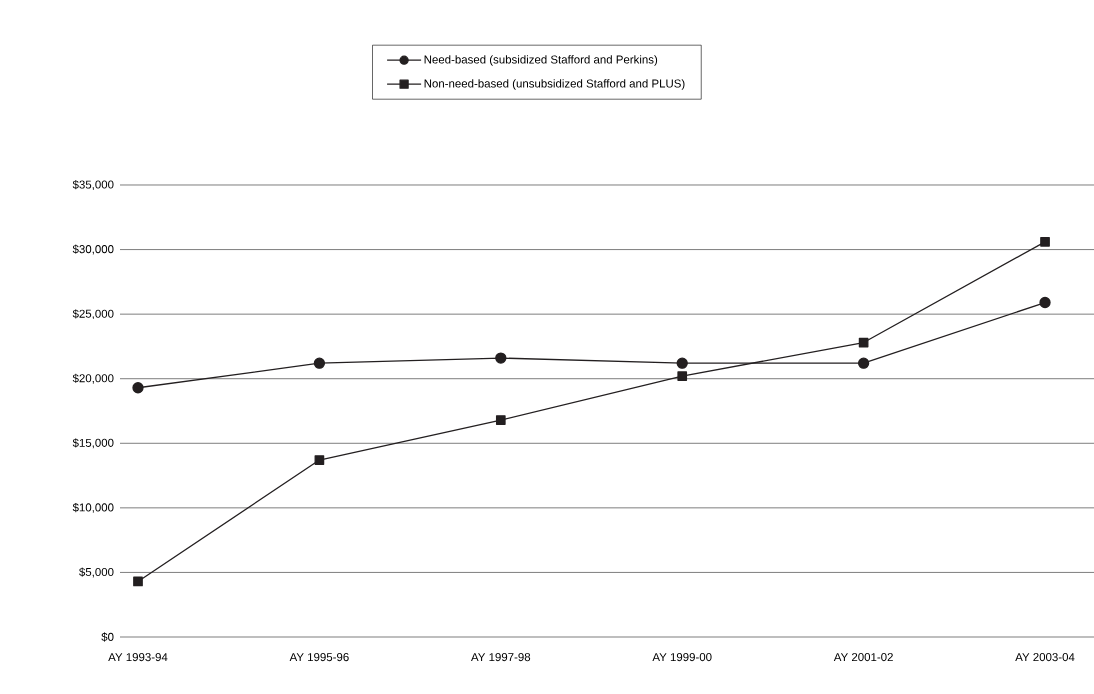 The width and height of the screenshot is (1094, 694). Describe the element at coordinates (93, 443) in the screenshot. I see `y-tick-label: $15,000` at that location.